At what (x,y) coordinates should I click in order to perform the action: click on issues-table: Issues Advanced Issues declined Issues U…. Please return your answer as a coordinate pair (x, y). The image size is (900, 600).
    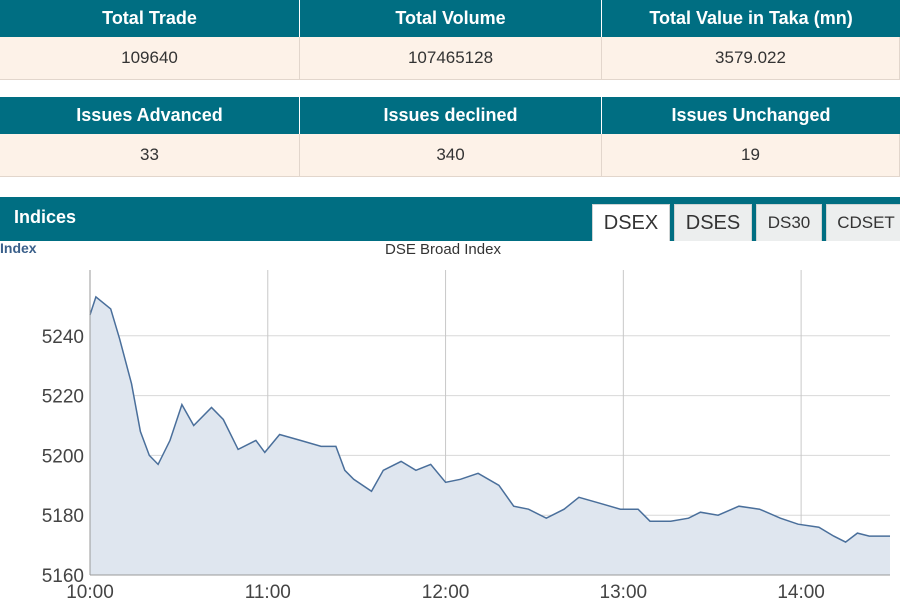
    Looking at the image, I should click on (450, 137).